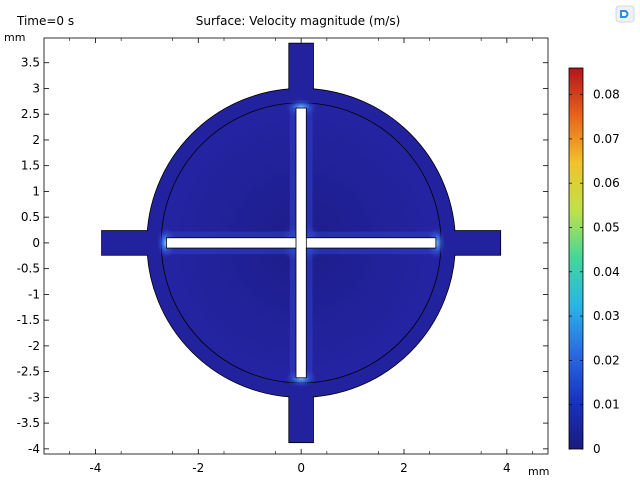 This screenshot has width=640, height=480. I want to click on colorbar-tick-label: 0.08, so click(606, 95).